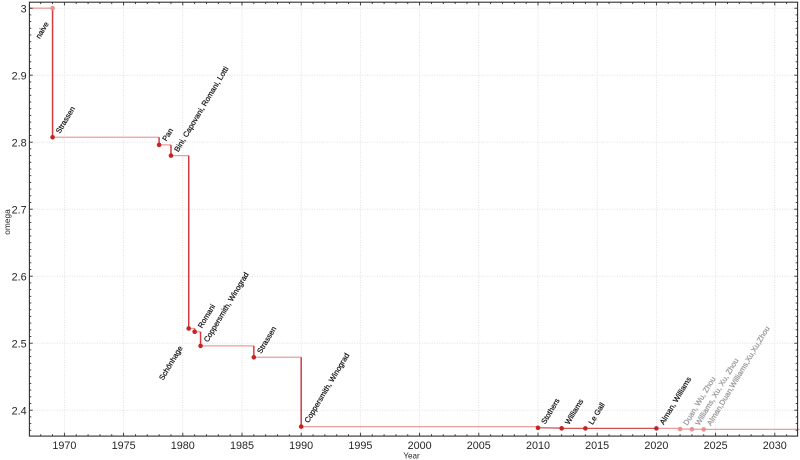  I want to click on svg-text: 3, so click(24, 10).